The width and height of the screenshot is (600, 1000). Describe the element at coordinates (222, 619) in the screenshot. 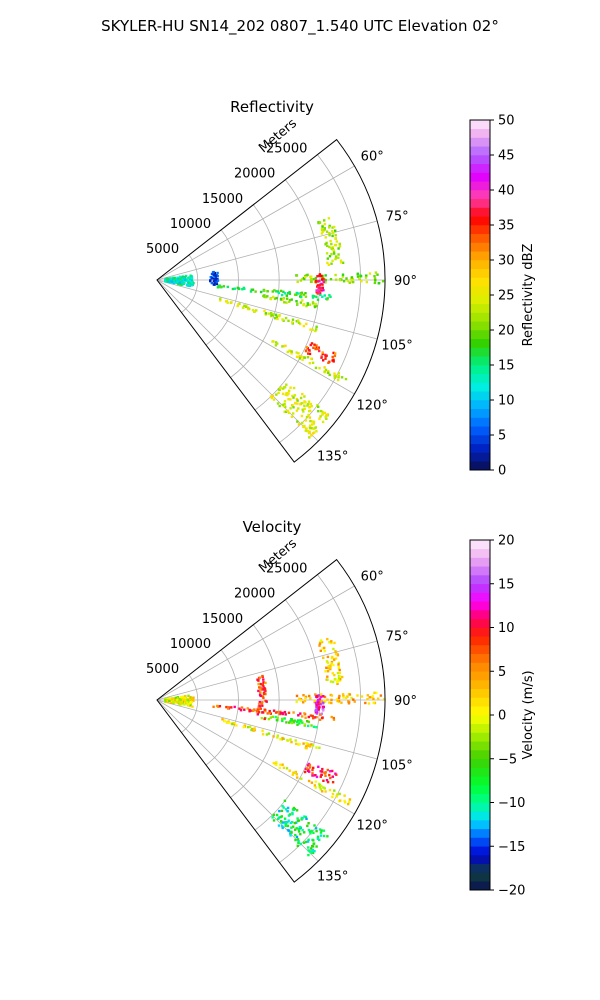

I see `range-tick-label: 15000` at that location.